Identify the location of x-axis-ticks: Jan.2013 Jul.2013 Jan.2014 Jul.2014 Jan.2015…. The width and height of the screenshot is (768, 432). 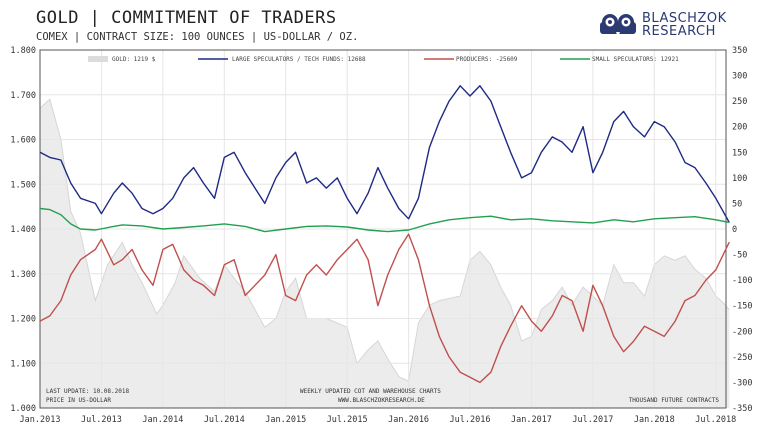
(378, 420).